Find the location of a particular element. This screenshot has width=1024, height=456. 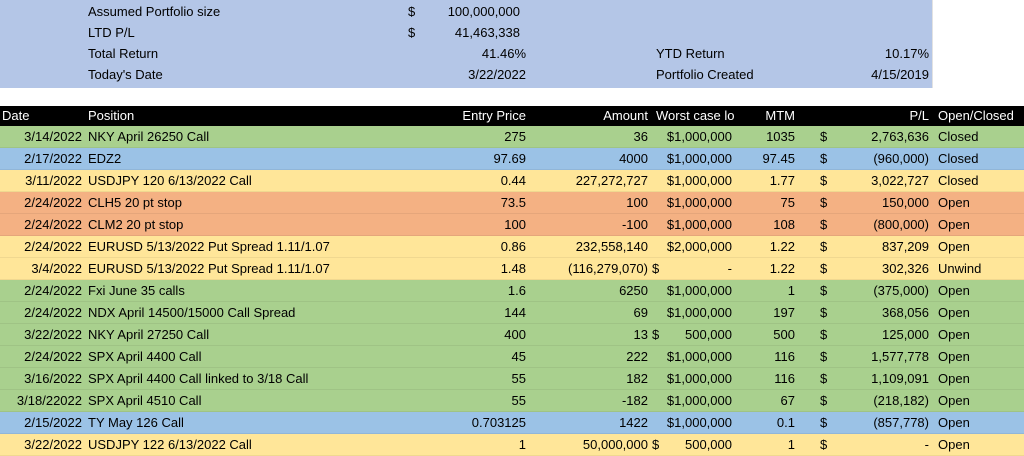

header-date: Date is located at coordinates (16, 115).